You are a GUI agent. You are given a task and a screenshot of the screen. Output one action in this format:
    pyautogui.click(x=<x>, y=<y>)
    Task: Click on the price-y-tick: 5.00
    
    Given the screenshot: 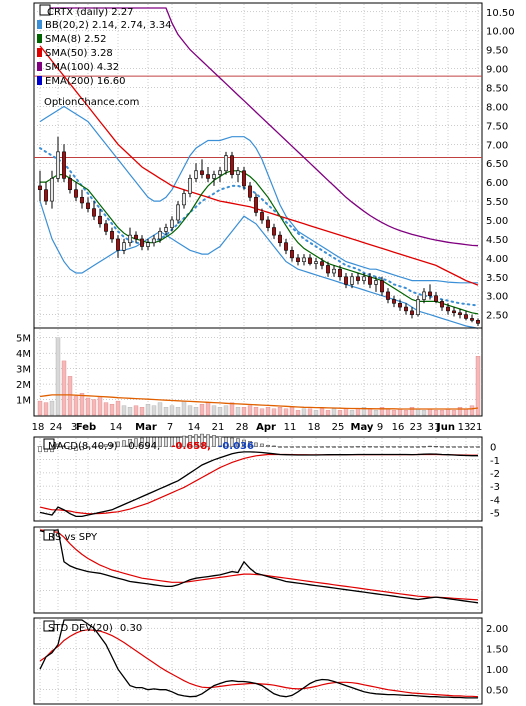 What is the action you would take?
    pyautogui.click(x=497, y=221)
    